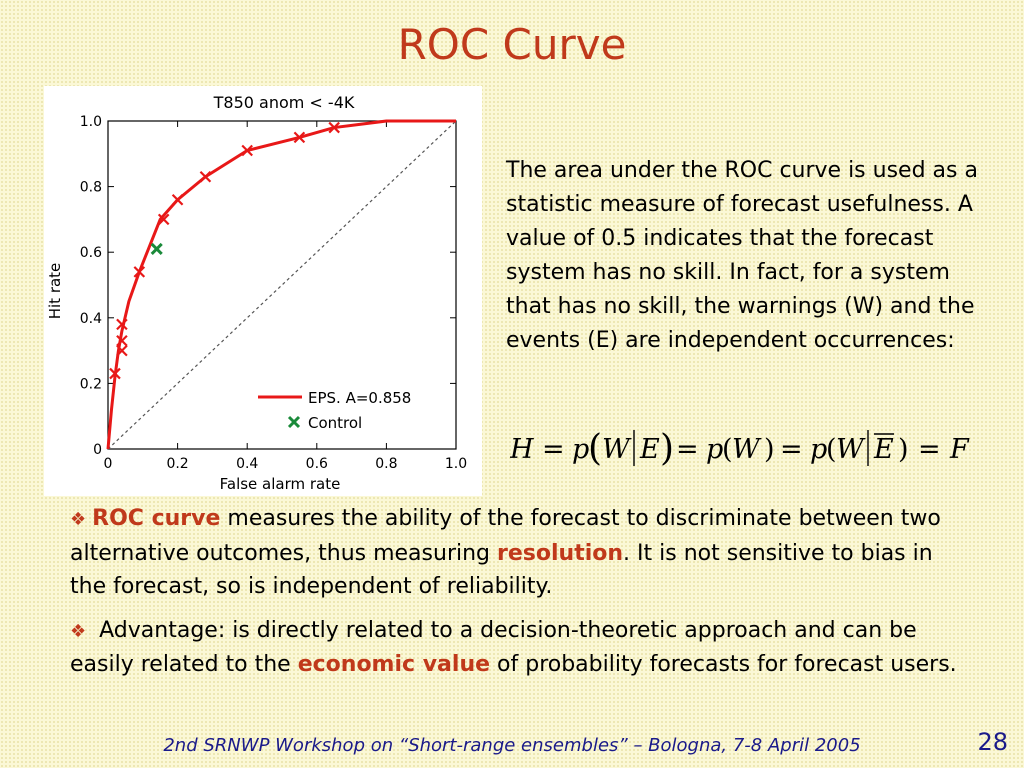  I want to click on highlight-resolution: resolution, so click(560, 553).